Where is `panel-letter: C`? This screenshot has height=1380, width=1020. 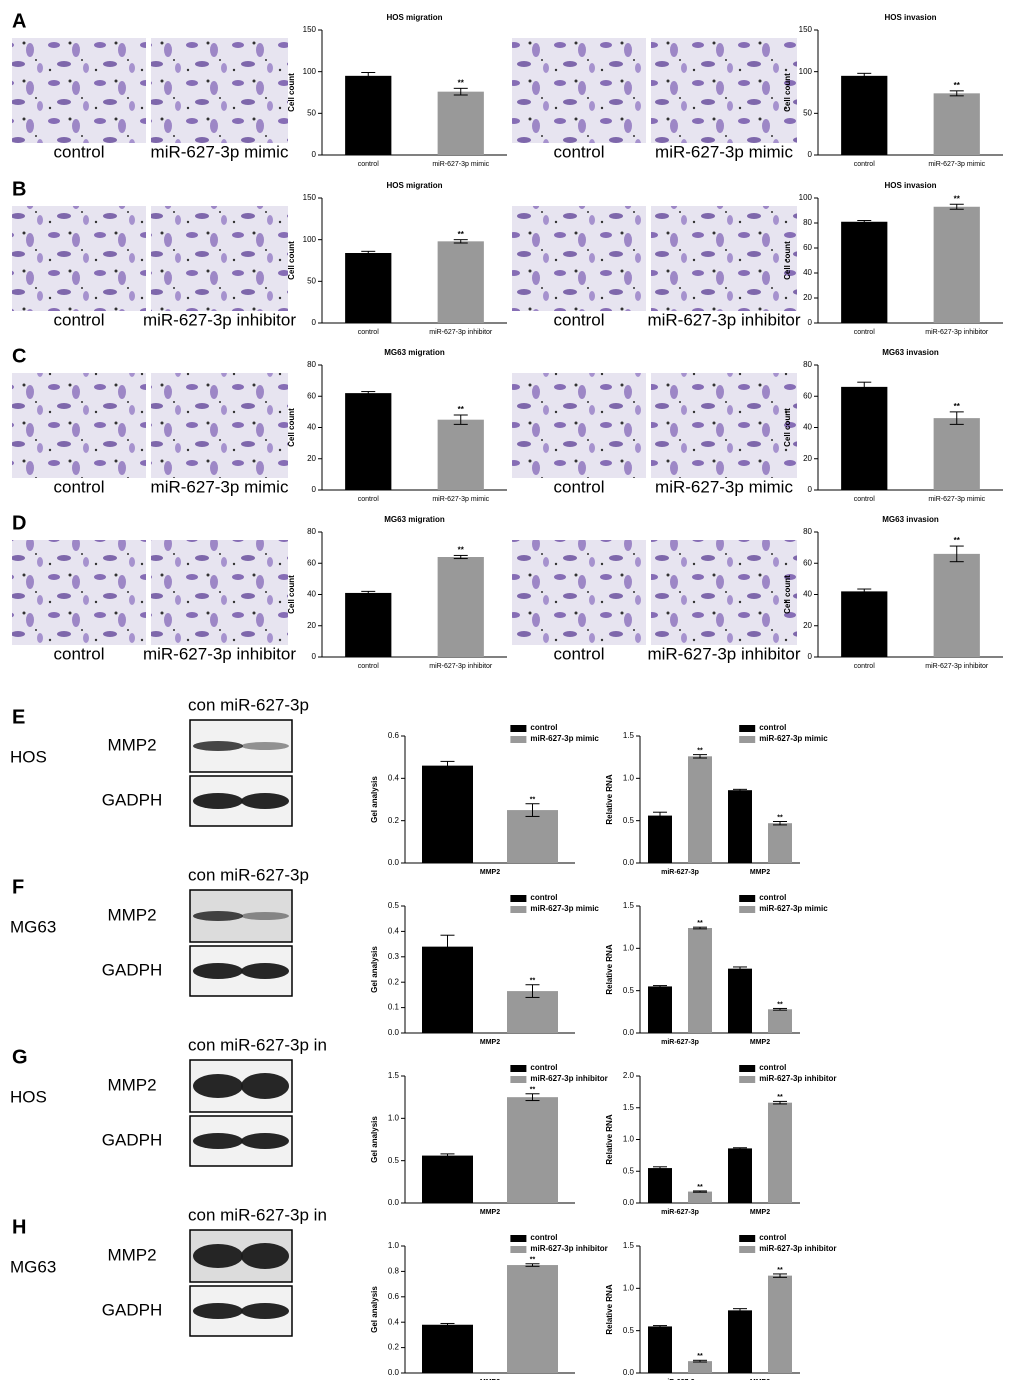
panel-letter: C is located at coordinates (19, 356).